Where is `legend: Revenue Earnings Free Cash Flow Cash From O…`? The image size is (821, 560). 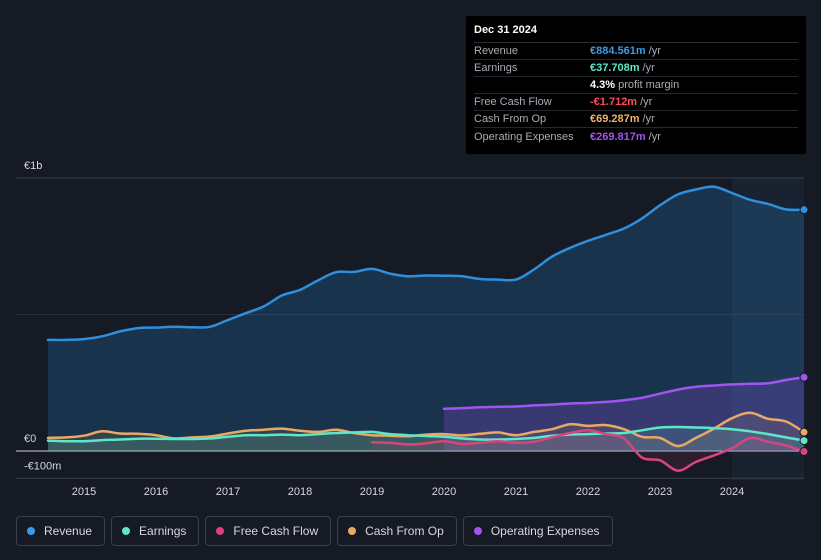
legend: Revenue Earnings Free Cash Flow Cash From O… is located at coordinates (314, 531).